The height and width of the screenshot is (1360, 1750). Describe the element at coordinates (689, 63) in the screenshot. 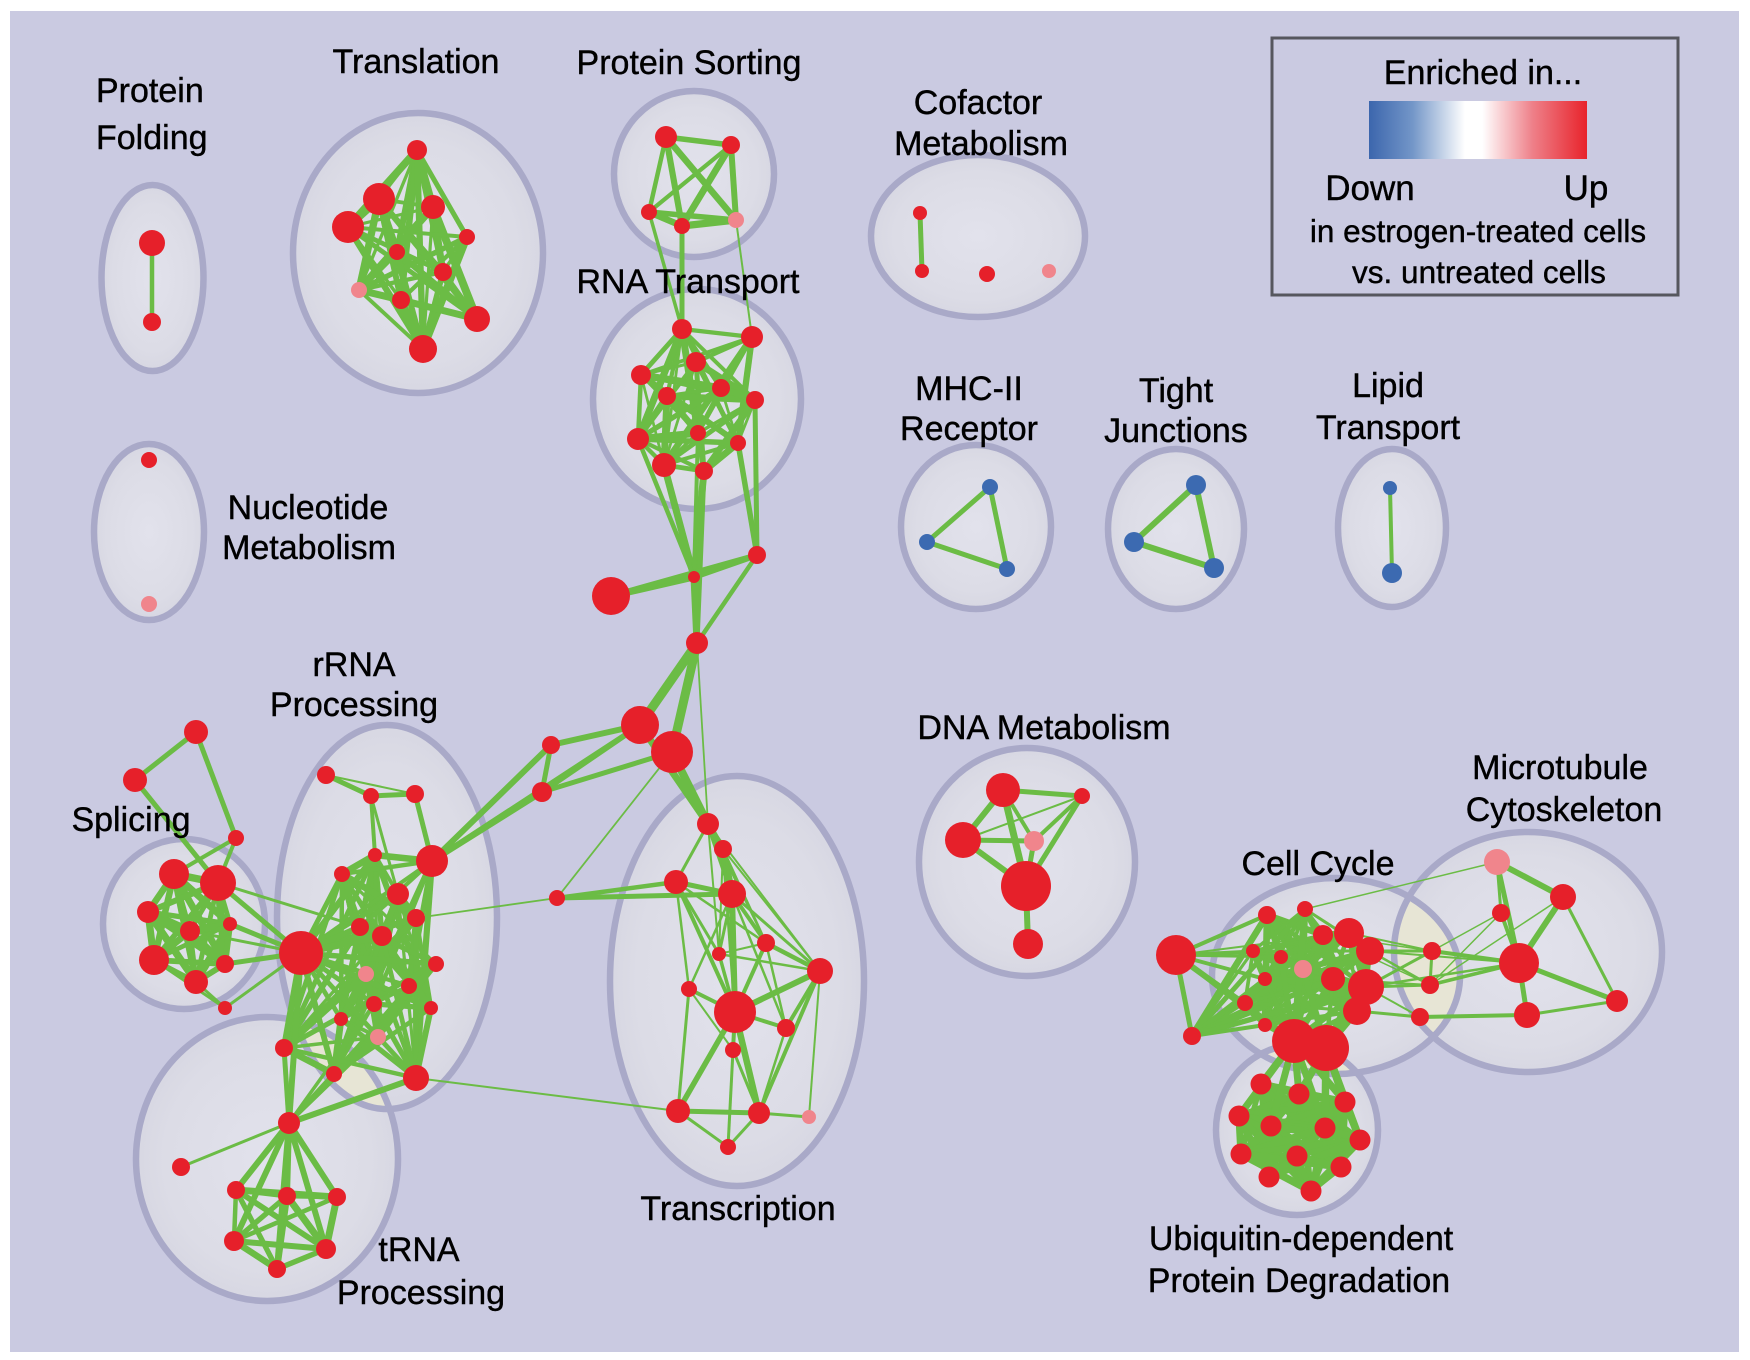

I see `svg-text: Protein Sorting` at that location.